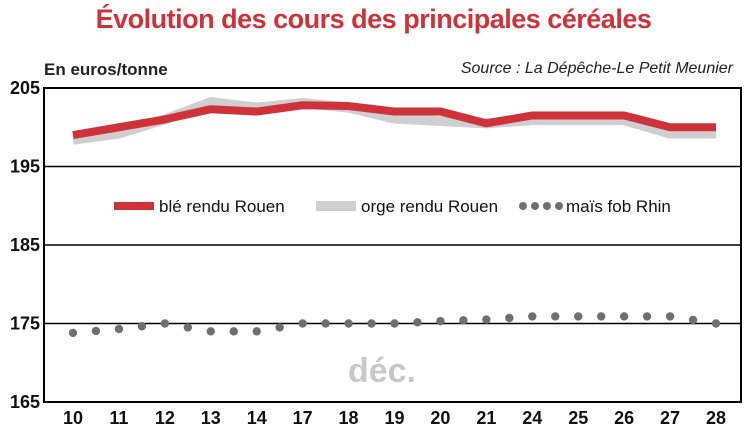  I want to click on y-tick-label: 175, so click(25, 324).